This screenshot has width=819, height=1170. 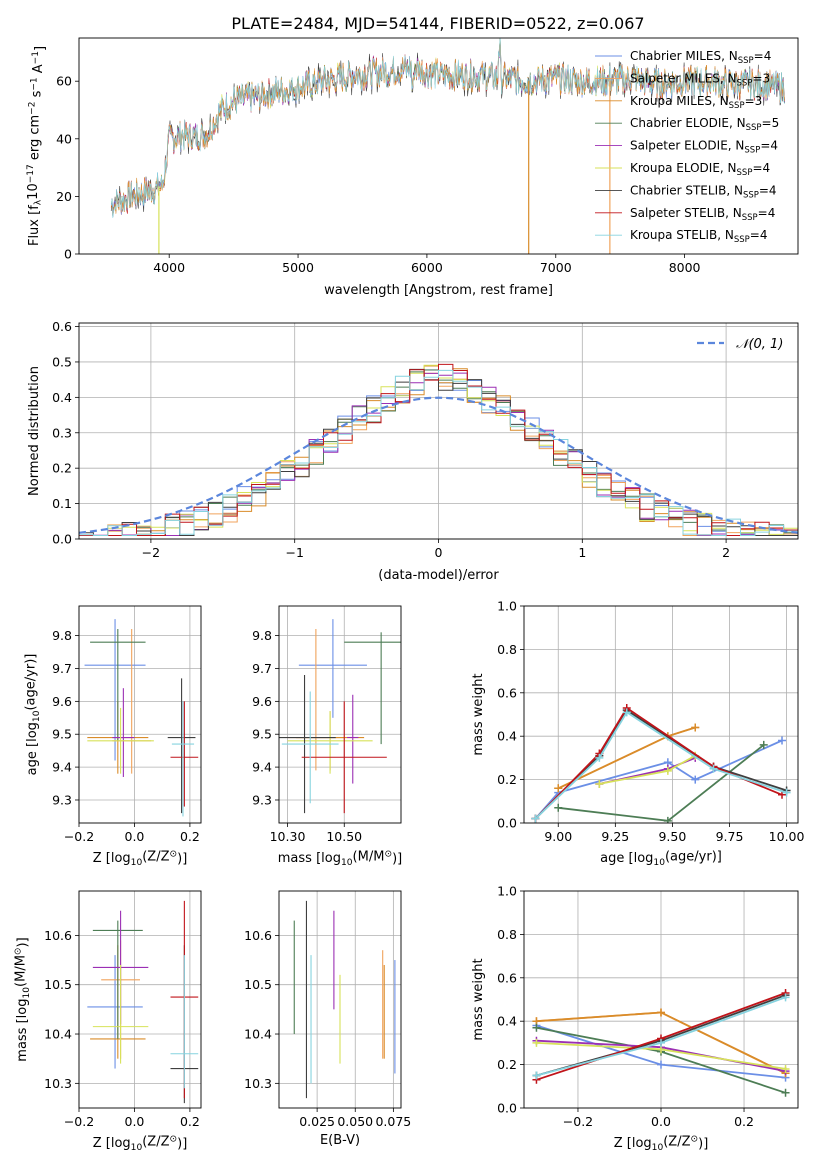 I want to click on weight_vs_age-ytick-label: 0.4, so click(x=507, y=736).